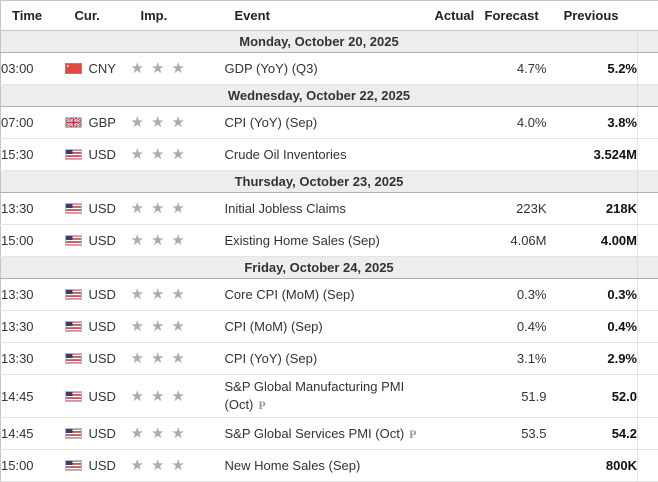  Describe the element at coordinates (460, 16) in the screenshot. I see `column-header-actual: Actual` at that location.